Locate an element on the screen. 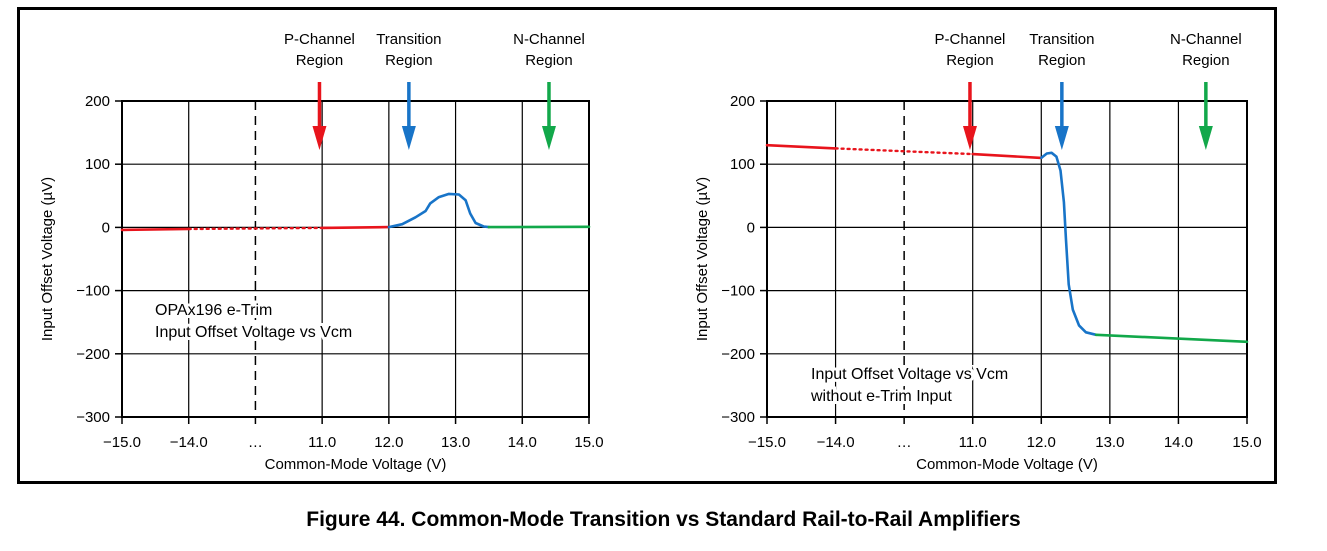 The height and width of the screenshot is (551, 1327). annotation-text: without e-Trim Input is located at coordinates (881, 396).